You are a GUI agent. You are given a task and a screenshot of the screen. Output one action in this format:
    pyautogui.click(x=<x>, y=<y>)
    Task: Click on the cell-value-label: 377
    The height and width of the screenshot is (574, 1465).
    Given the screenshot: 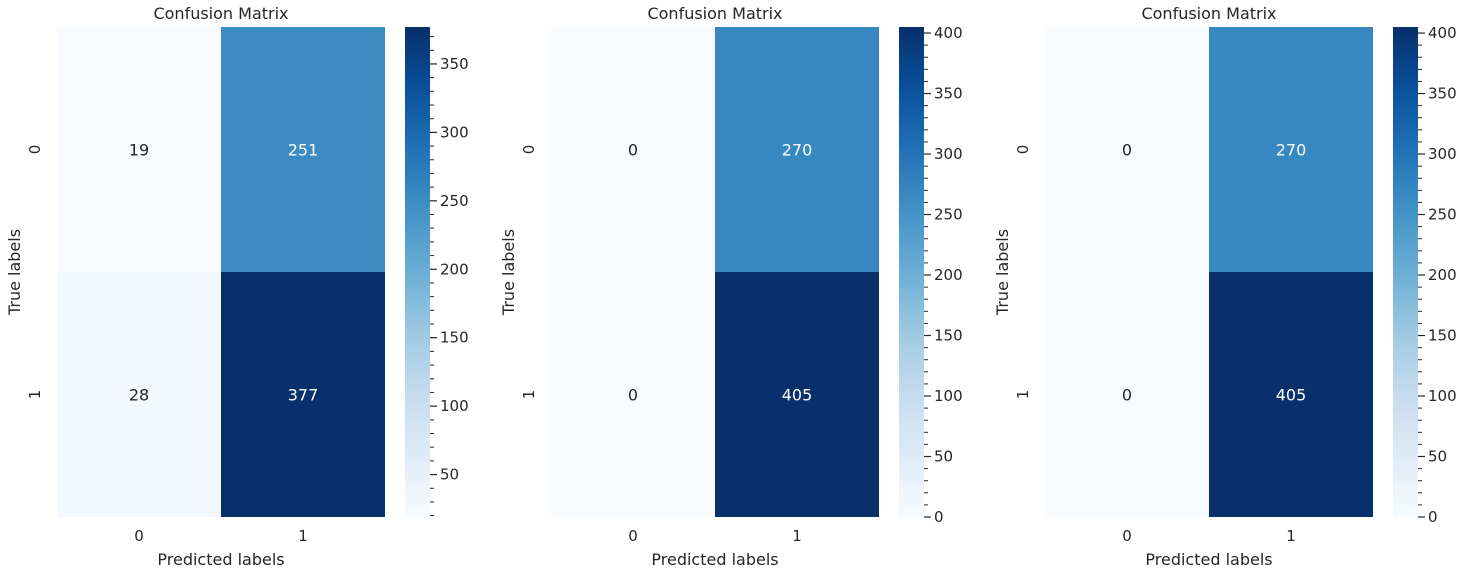 What is the action you would take?
    pyautogui.click(x=303, y=395)
    